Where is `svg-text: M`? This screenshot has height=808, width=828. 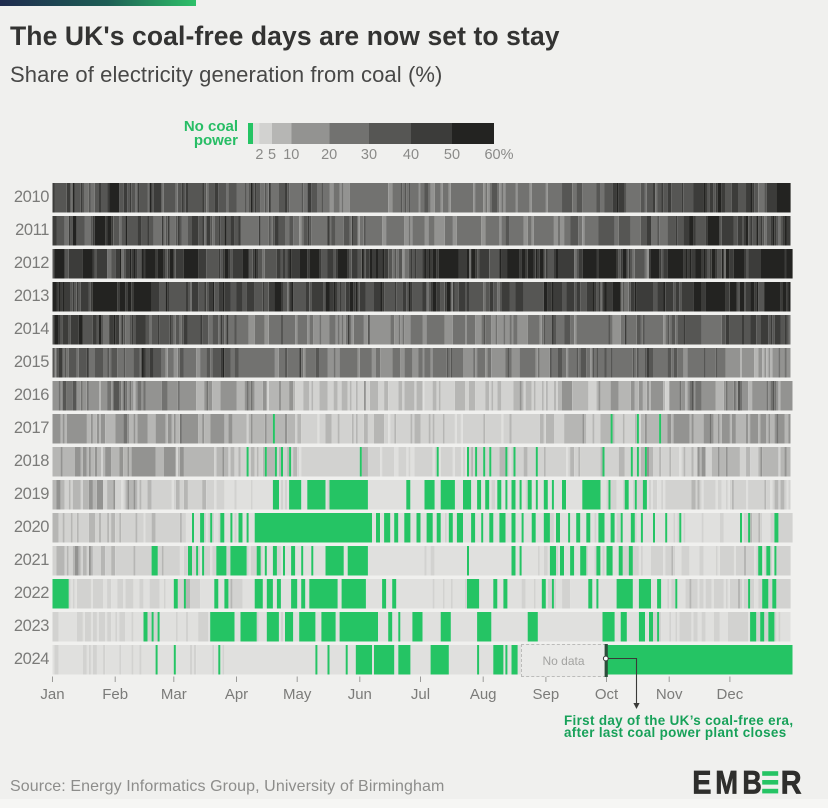
svg-text: M is located at coordinates (726, 782).